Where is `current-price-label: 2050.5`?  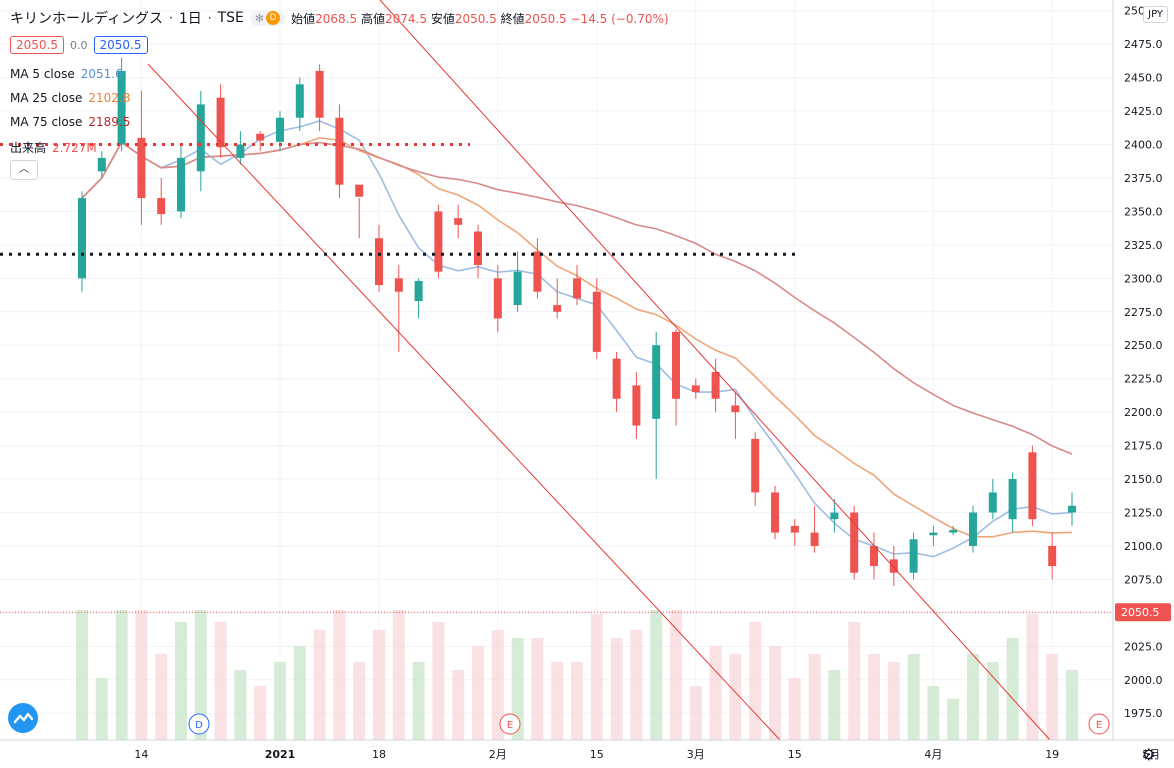
current-price-label: 2050.5 is located at coordinates (1140, 612).